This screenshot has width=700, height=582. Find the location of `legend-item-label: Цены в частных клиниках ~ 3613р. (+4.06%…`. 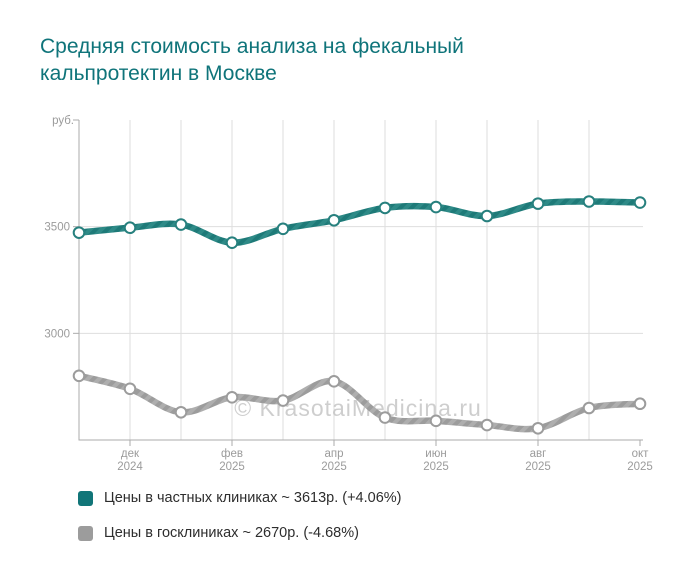

legend-item-label: Цены в частных клиниках ~ 3613р. (+4.06%… is located at coordinates (253, 498).